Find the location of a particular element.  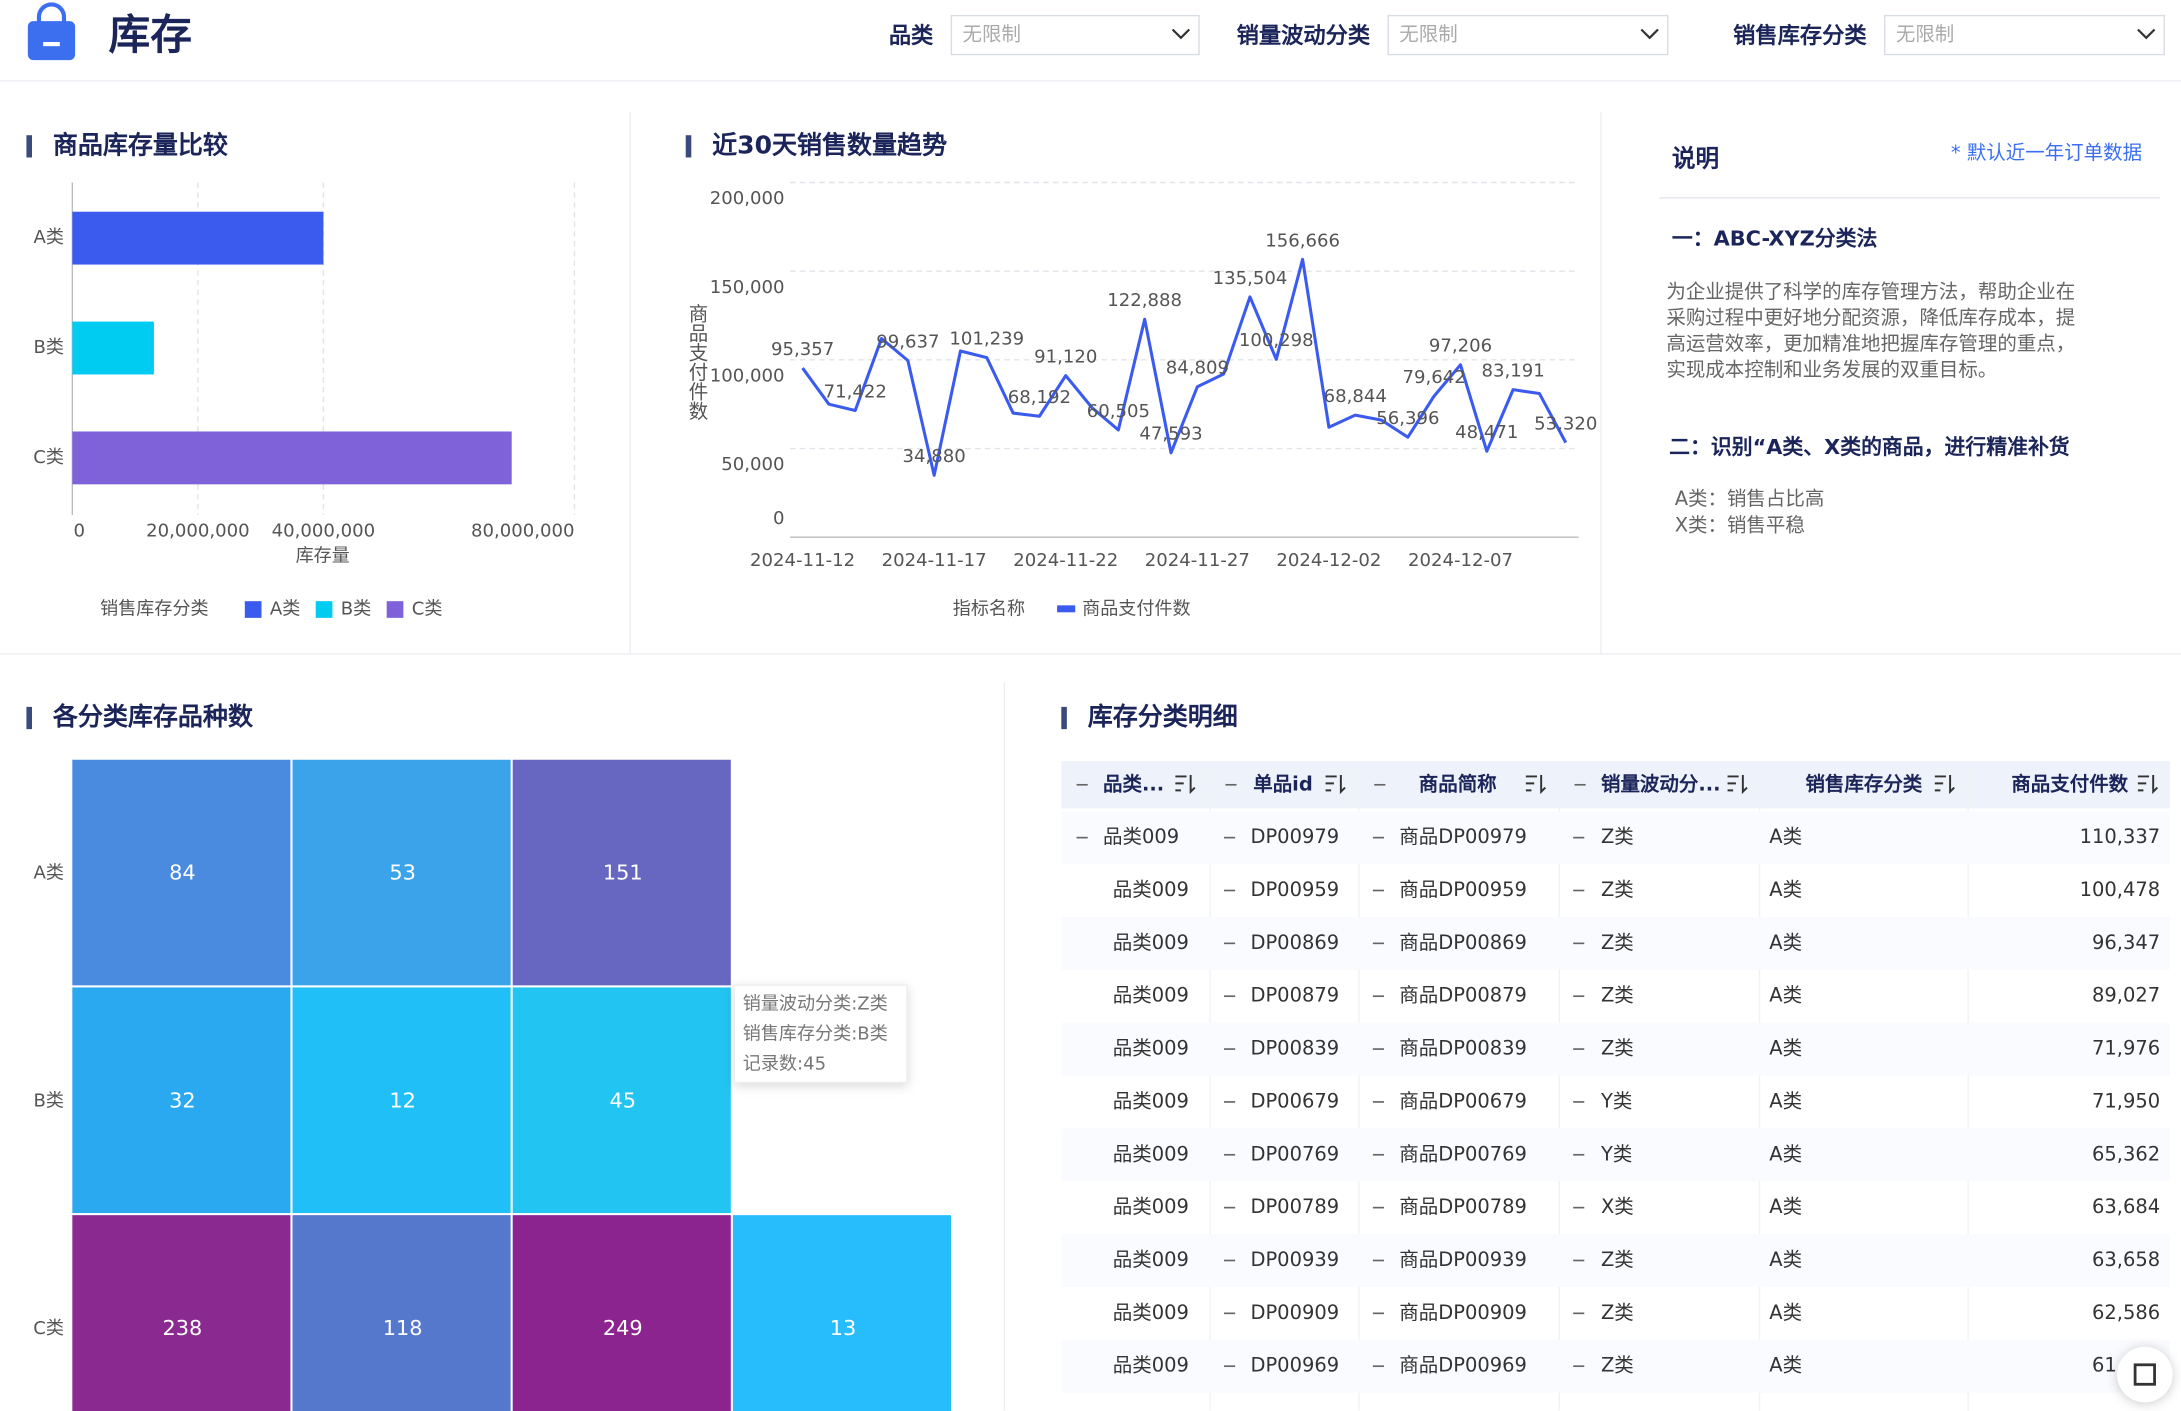

legend-title: 指标名称 is located at coordinates (989, 609).